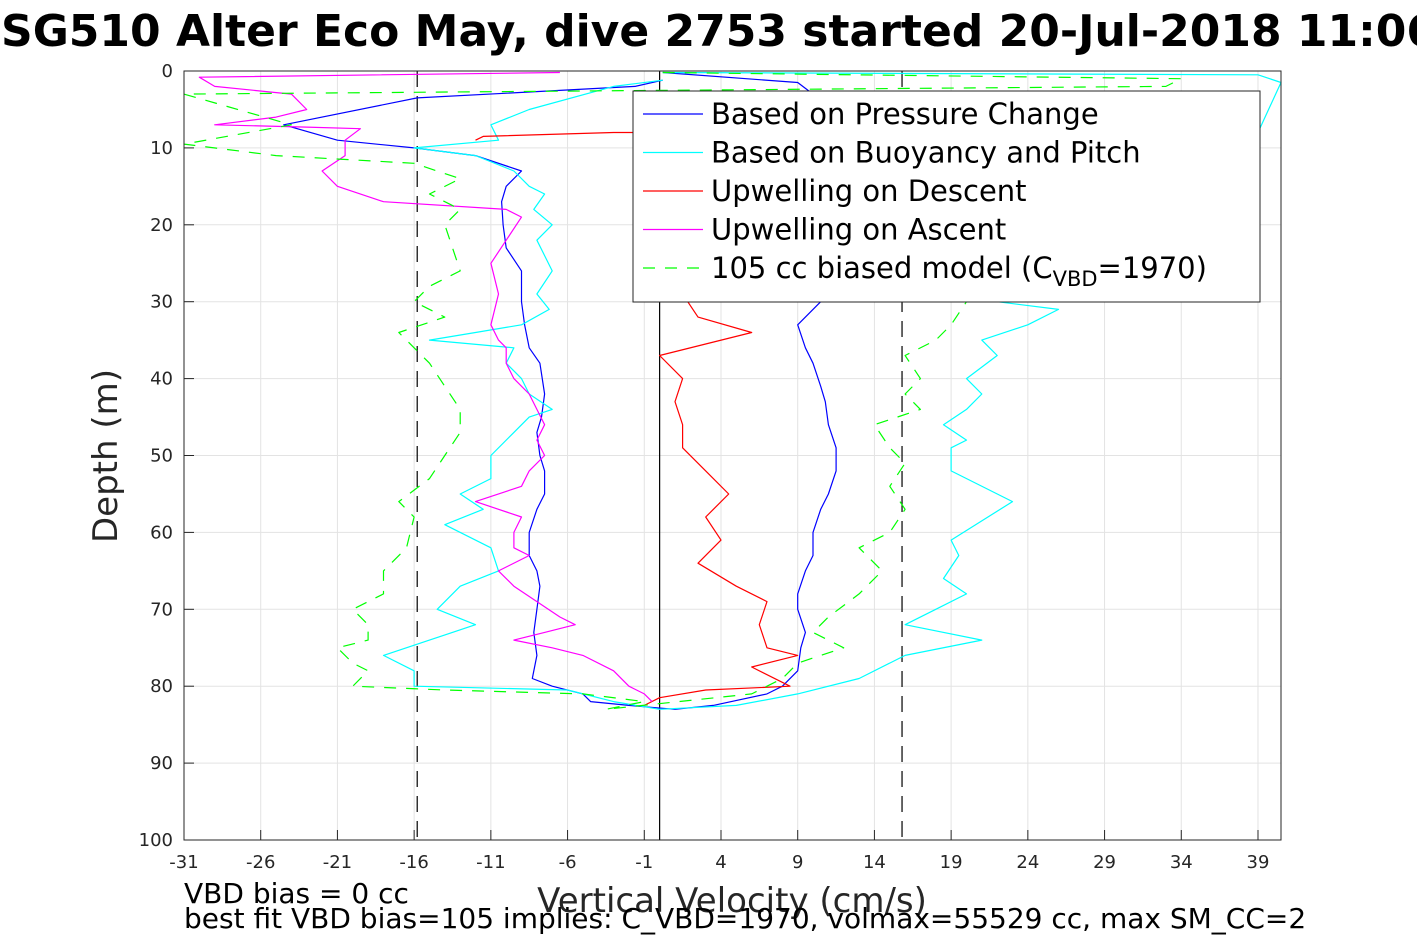 Image resolution: width=1417 pixels, height=945 pixels. I want to click on y-tick-label: 40, so click(161, 379).